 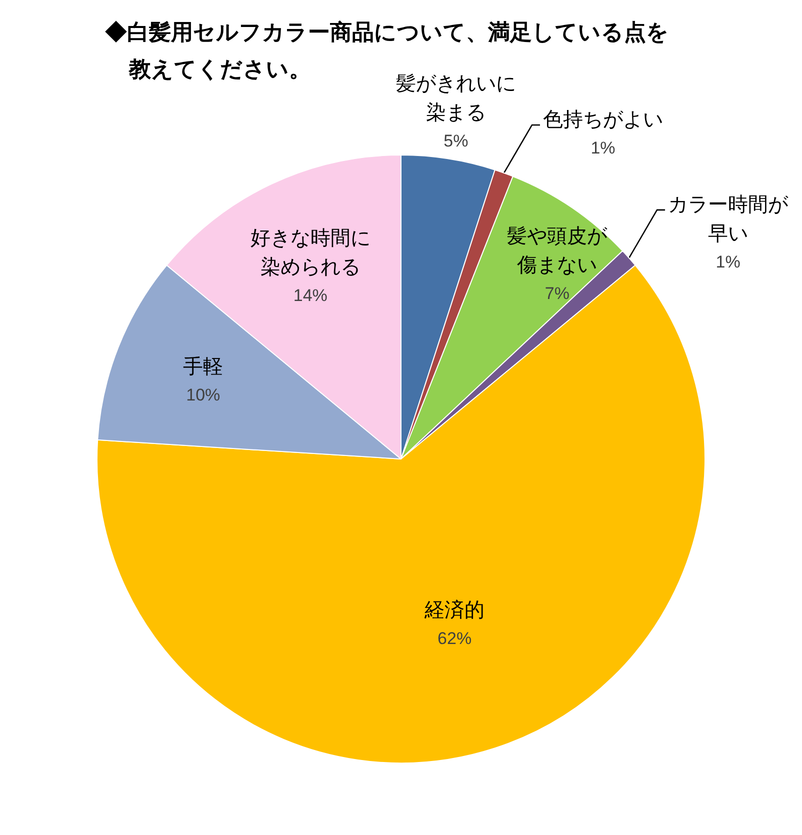 I want to click on data-label: 5%, so click(x=456, y=141).